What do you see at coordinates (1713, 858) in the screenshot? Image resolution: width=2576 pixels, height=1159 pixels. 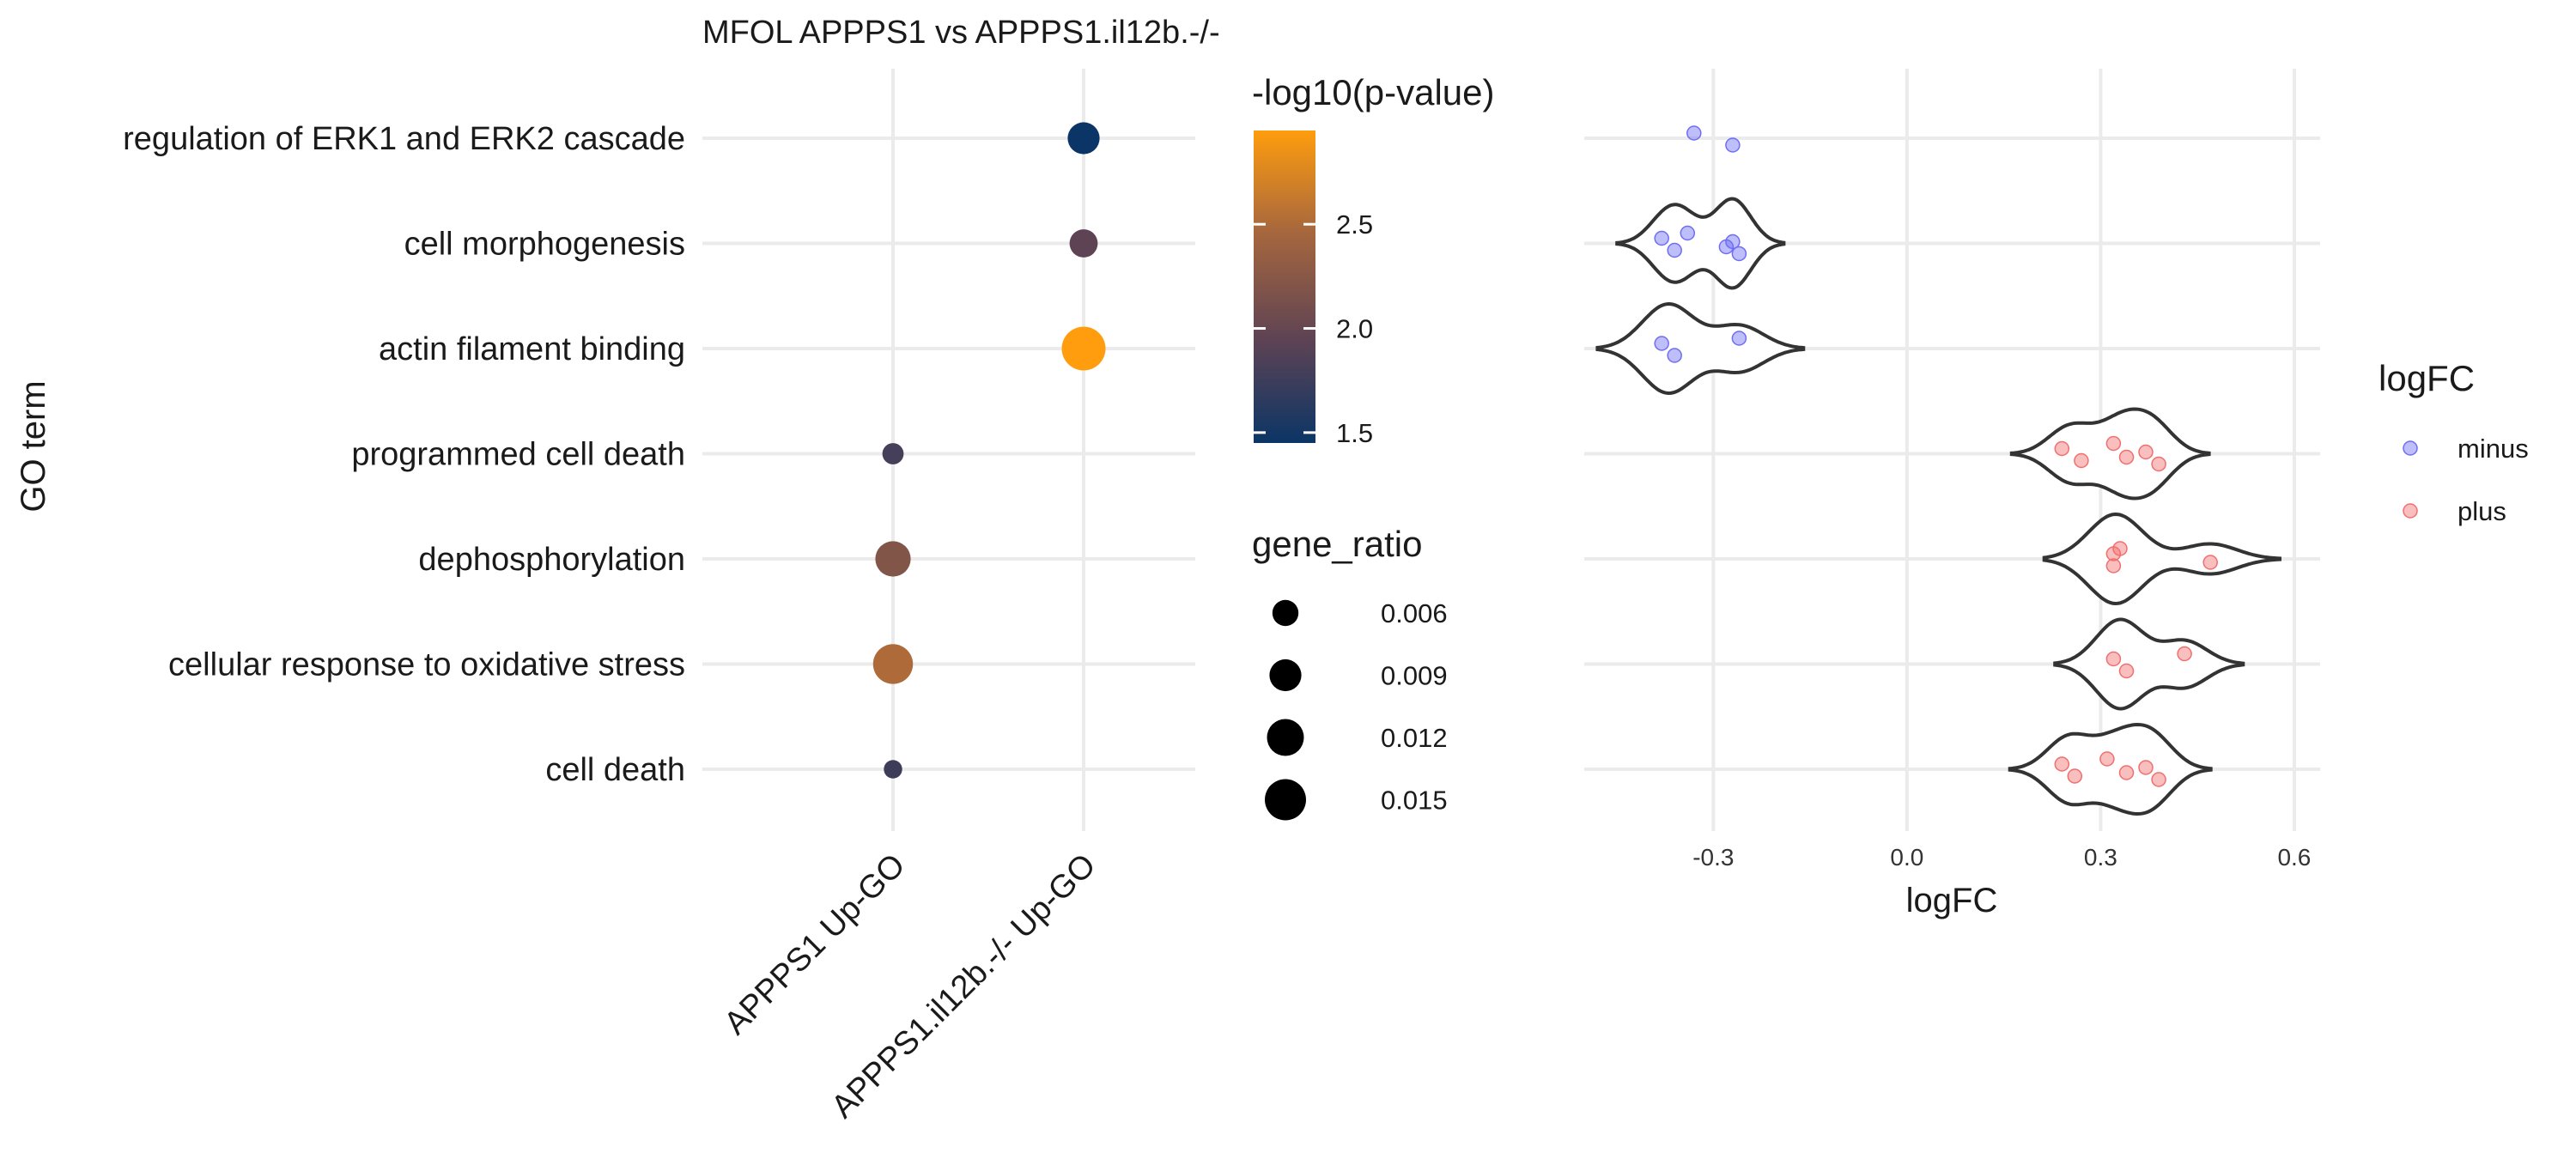 I see `x-tick-label-logfc: -0.3` at bounding box center [1713, 858].